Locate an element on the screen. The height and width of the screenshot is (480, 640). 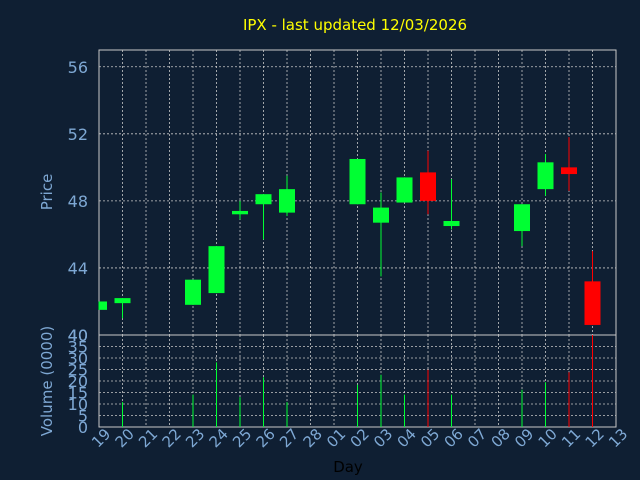
volume-tick-label: 35 is located at coordinates (78, 347).